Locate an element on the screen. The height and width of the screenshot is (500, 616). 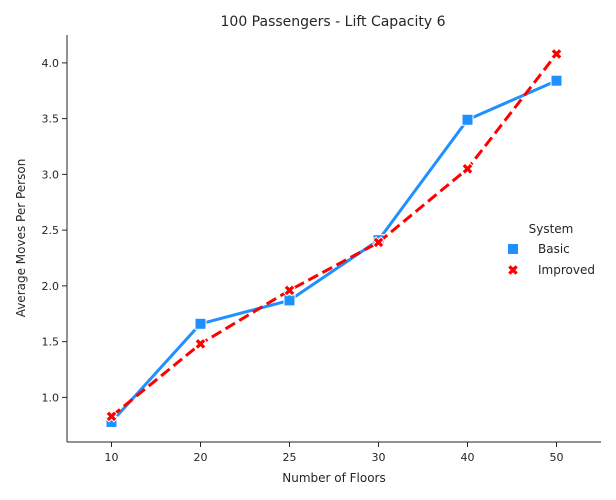
legend: System Basic Improved is located at coordinates (550, 249).